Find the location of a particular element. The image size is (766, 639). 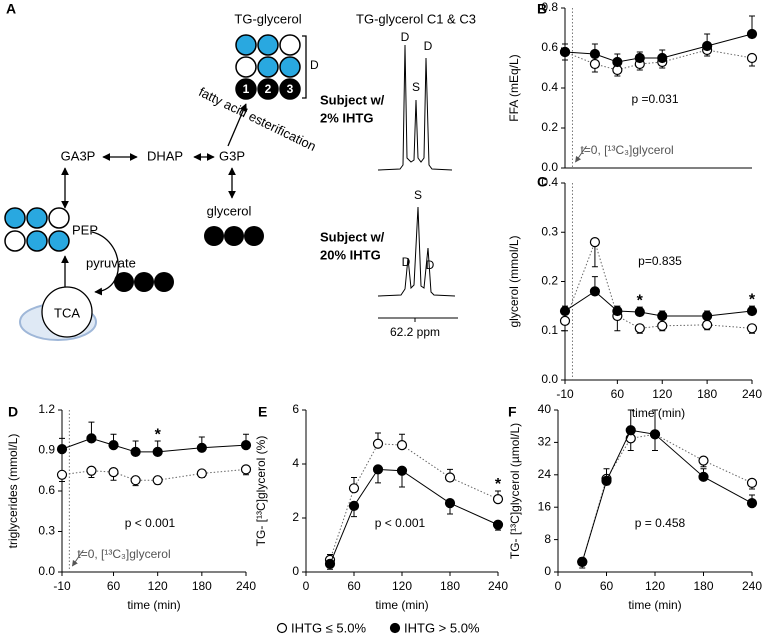

y-tick-label: 0.3 is located at coordinates (46, 531).